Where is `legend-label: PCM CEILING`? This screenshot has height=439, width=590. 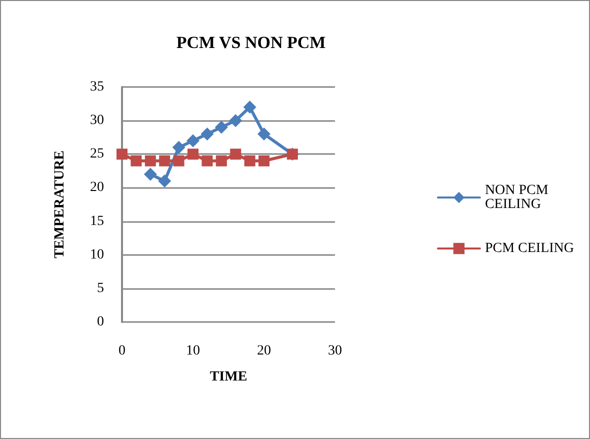 legend-label: PCM CEILING is located at coordinates (529, 248).